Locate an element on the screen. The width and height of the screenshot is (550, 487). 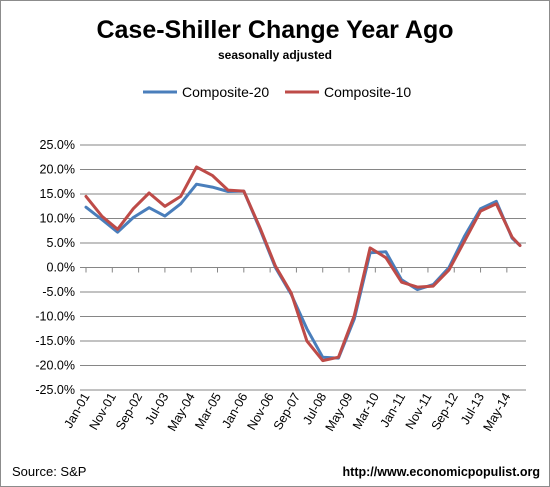
y-tick-label: -10.0% is located at coordinates (55, 317).